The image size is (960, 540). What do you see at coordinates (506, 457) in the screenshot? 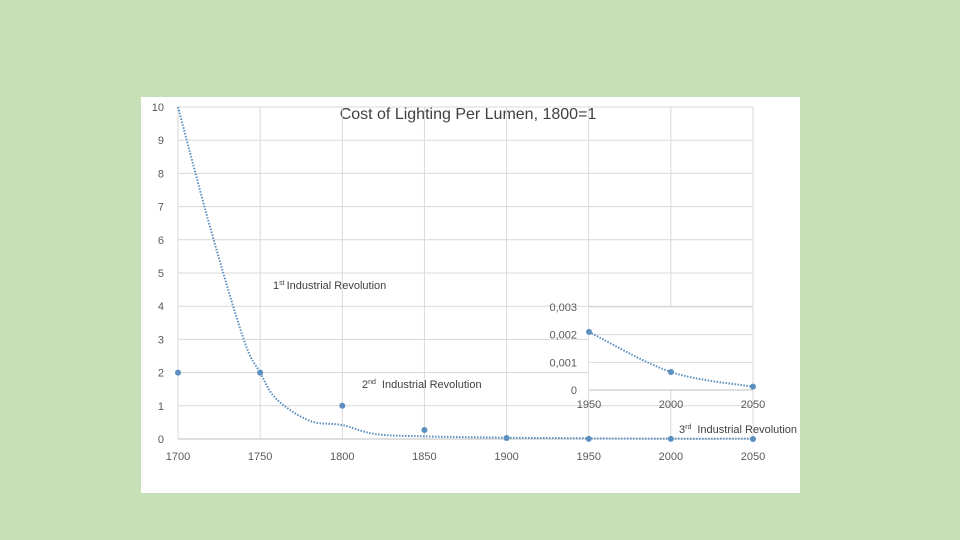
I see `x-tick-label: 1900` at bounding box center [506, 457].